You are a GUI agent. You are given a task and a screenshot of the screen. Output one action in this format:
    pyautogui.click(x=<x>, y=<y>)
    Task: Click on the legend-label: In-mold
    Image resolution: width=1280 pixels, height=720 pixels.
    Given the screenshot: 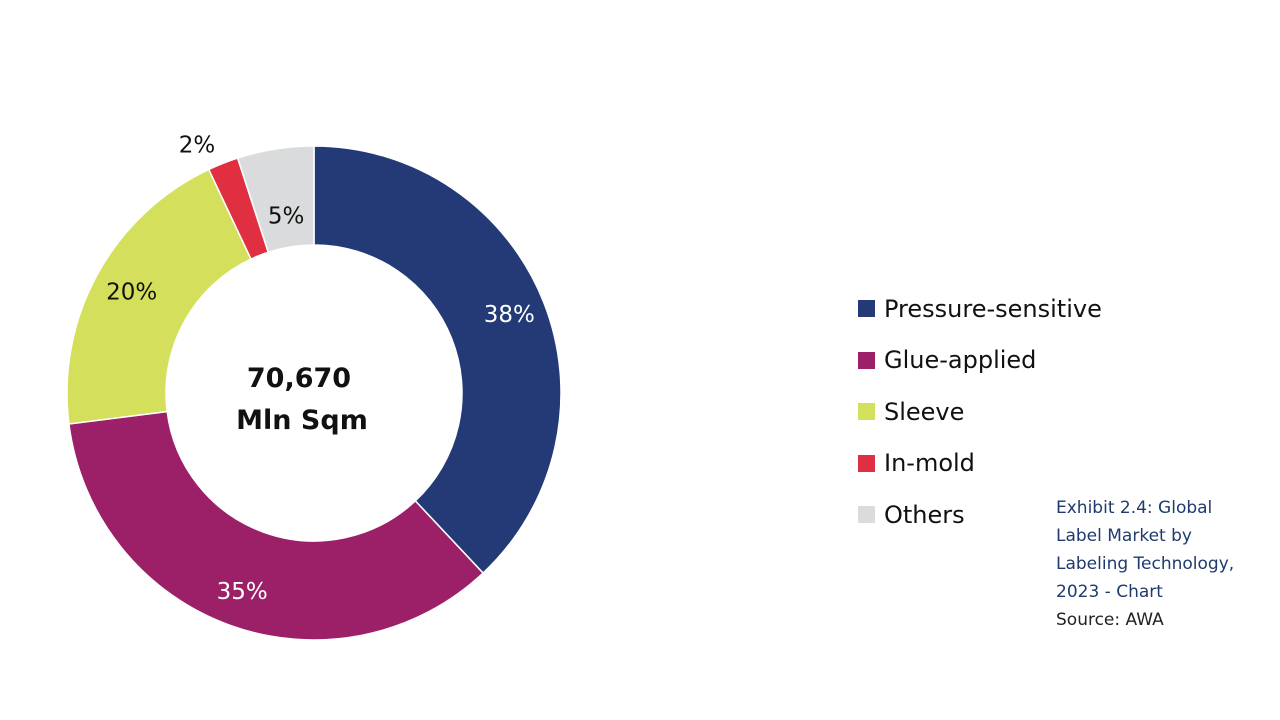 What is the action you would take?
    pyautogui.click(x=929, y=463)
    